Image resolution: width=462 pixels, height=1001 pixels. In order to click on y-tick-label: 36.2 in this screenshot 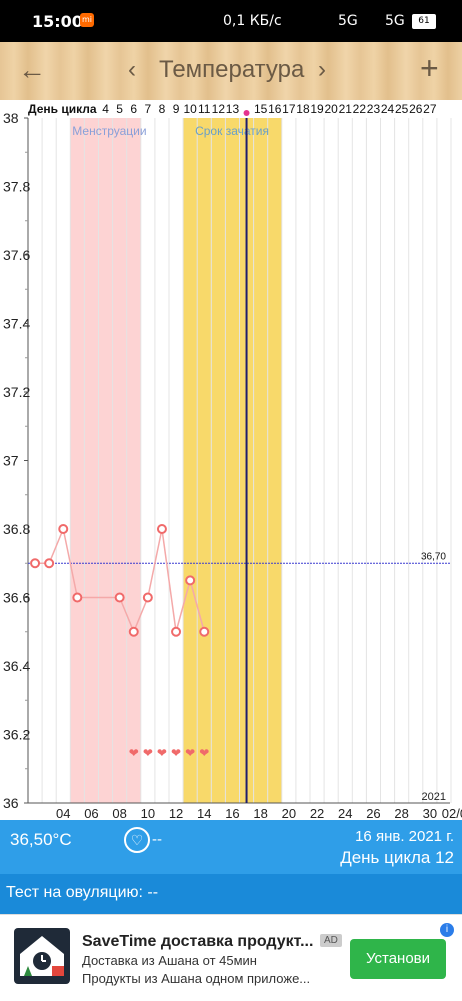, I will do `click(16, 735)`.